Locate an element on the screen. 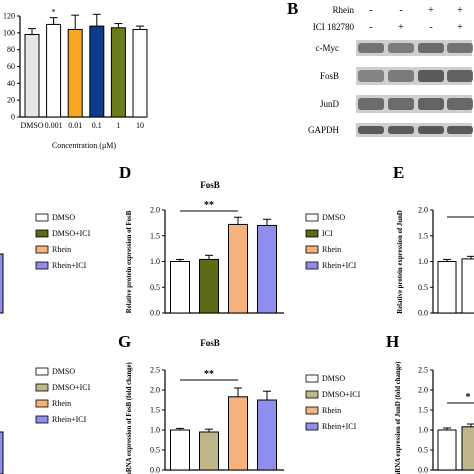 This screenshot has width=474, height=474. conc-xtick-label-0: DMSO is located at coordinates (31, 125).